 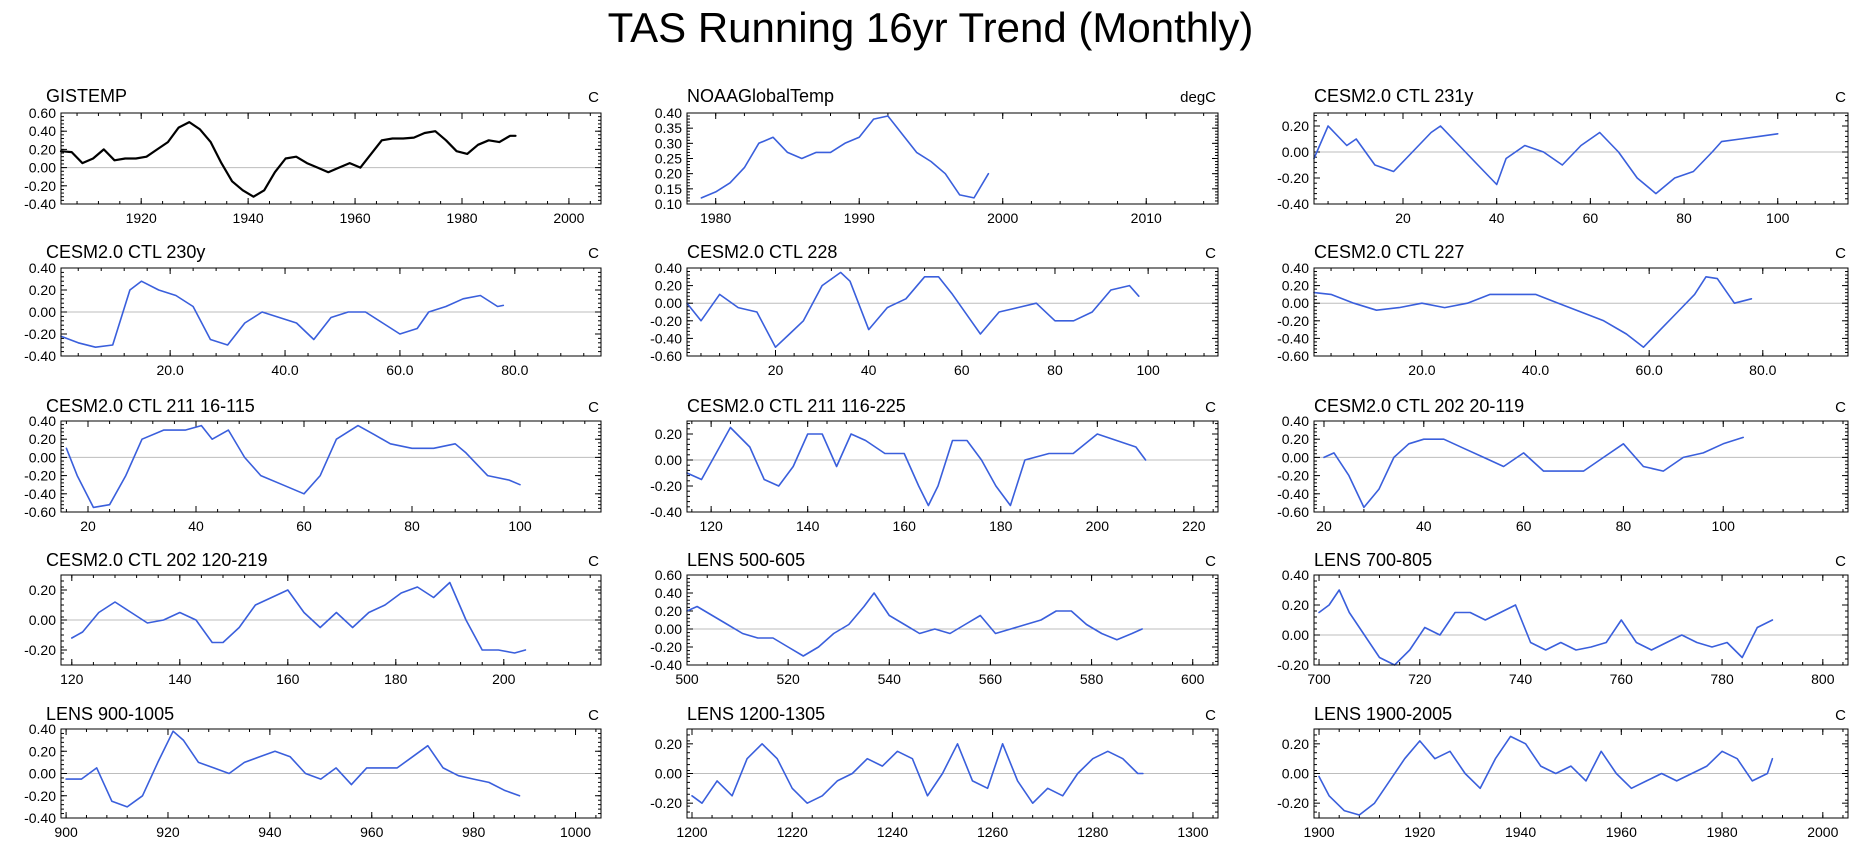 I want to click on panel-title: LENS 900-1005, so click(x=110, y=714).